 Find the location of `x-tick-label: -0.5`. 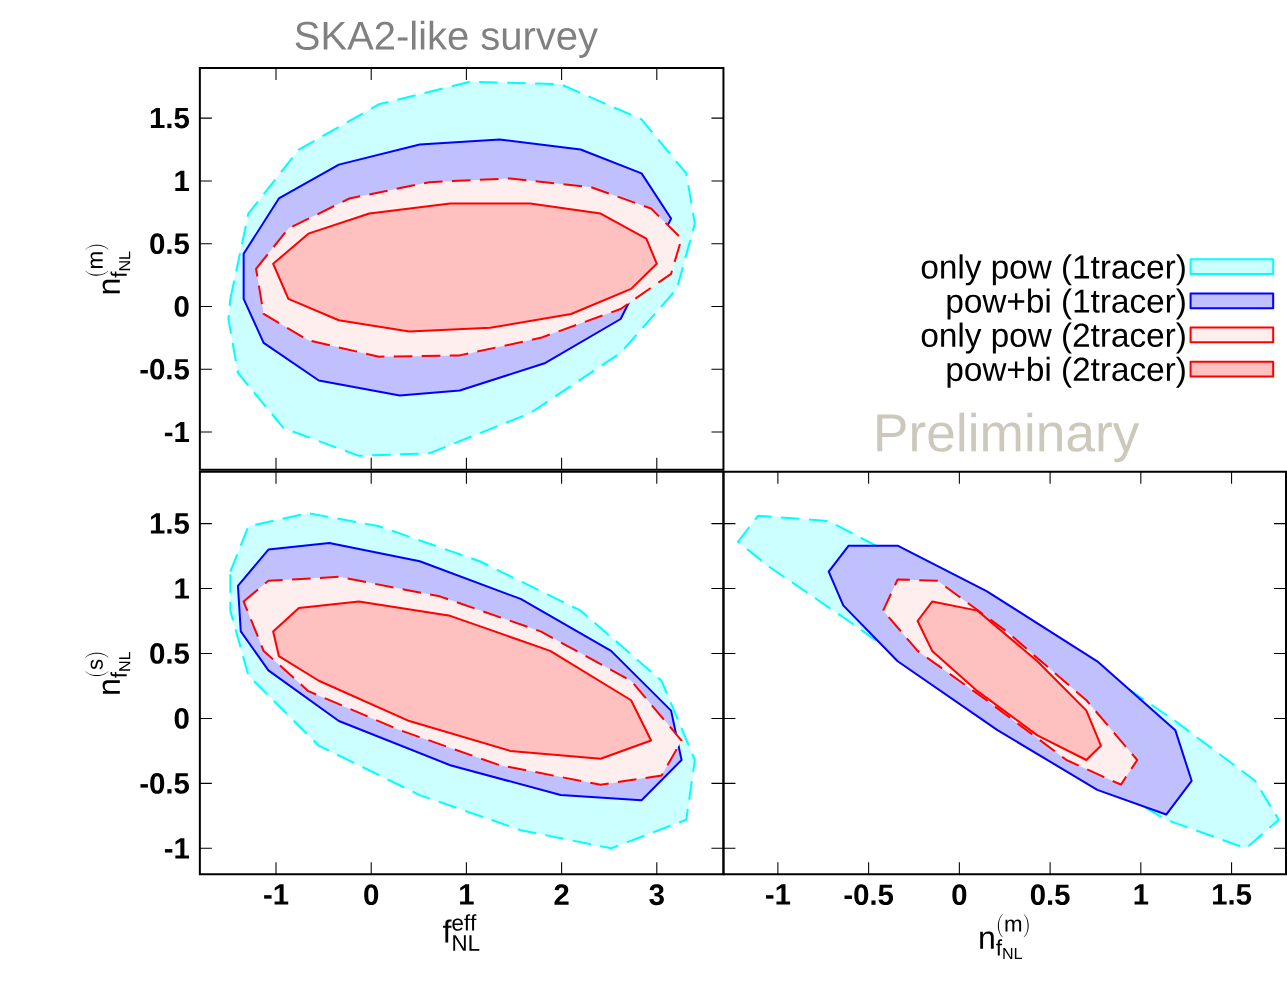

x-tick-label: -0.5 is located at coordinates (869, 894).